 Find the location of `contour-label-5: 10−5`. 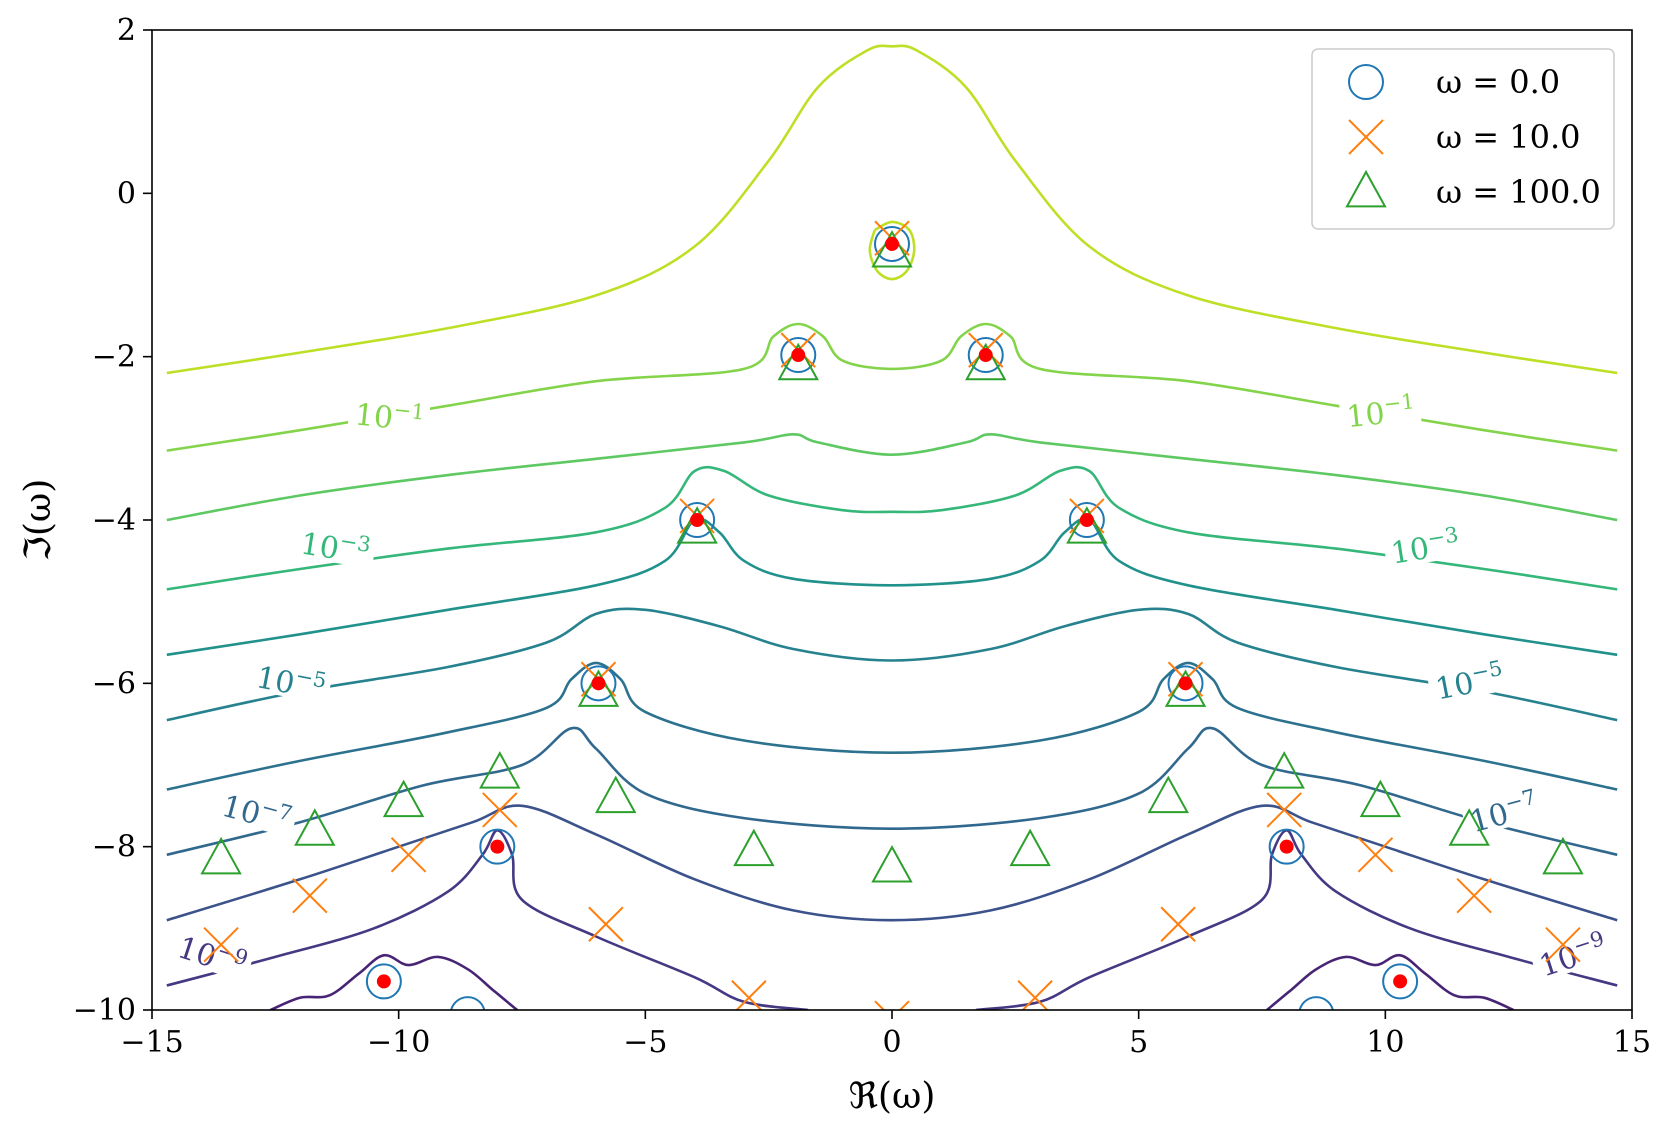

contour-label-5: 10−5 is located at coordinates (1468, 680).